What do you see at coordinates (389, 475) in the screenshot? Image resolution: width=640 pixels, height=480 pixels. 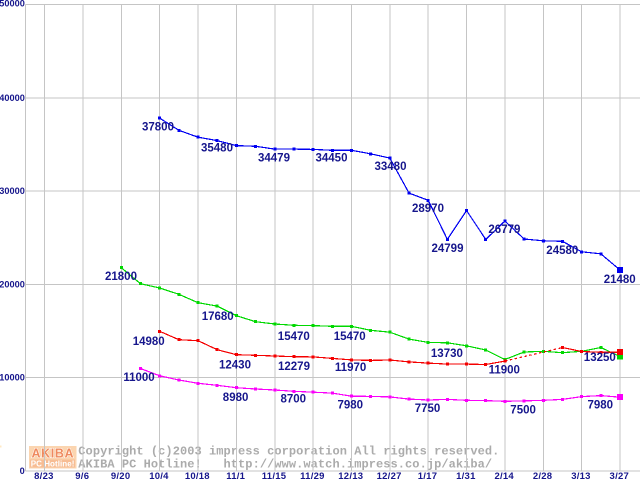 I see `svg-text: 12/27` at bounding box center [389, 475].